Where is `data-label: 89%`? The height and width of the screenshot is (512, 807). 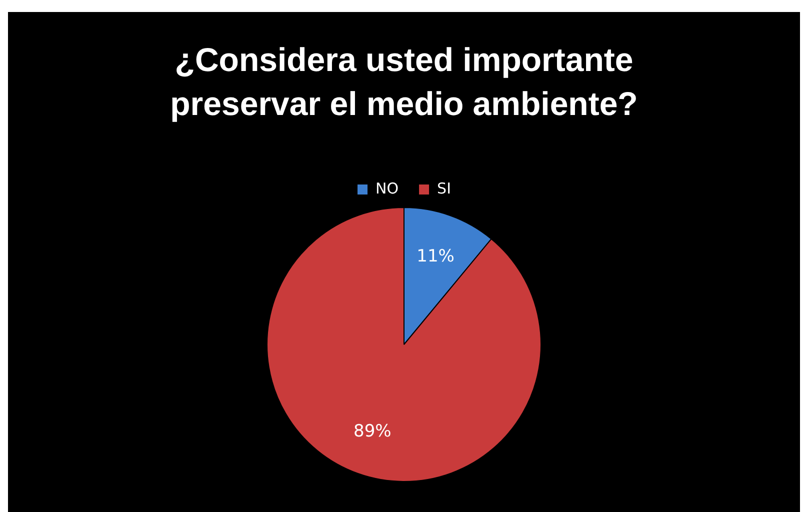
data-label: 89% is located at coordinates (373, 432).